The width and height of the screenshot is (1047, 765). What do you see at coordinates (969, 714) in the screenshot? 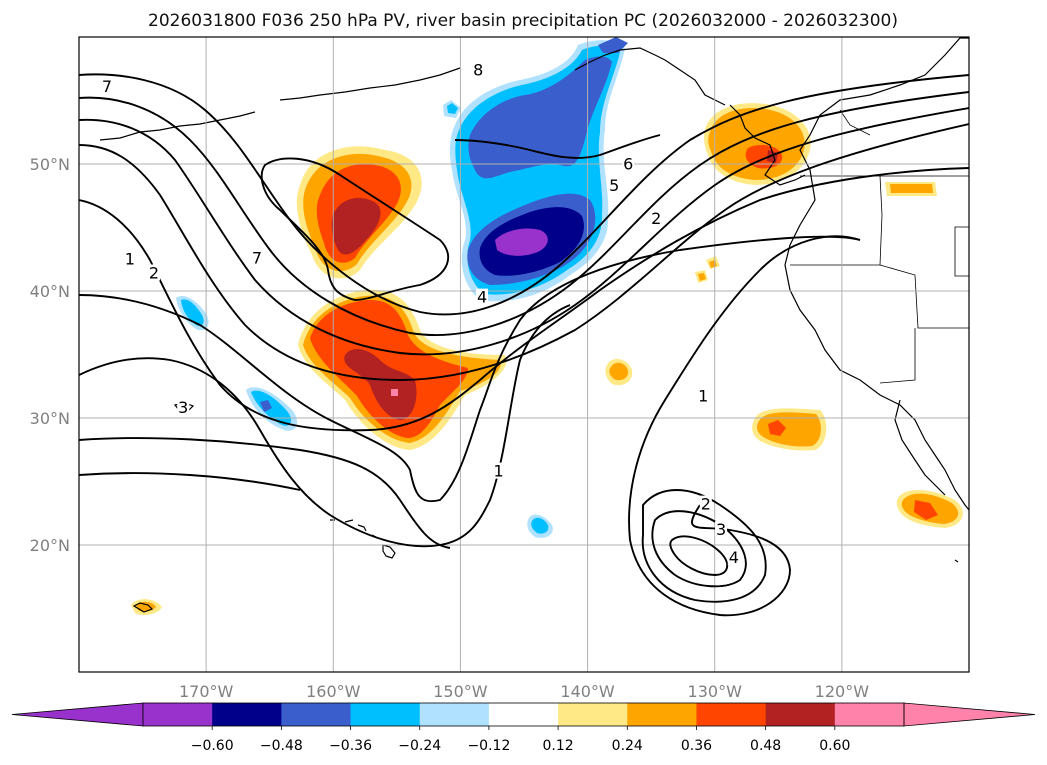
I see `colorbar-extend-over` at bounding box center [969, 714].